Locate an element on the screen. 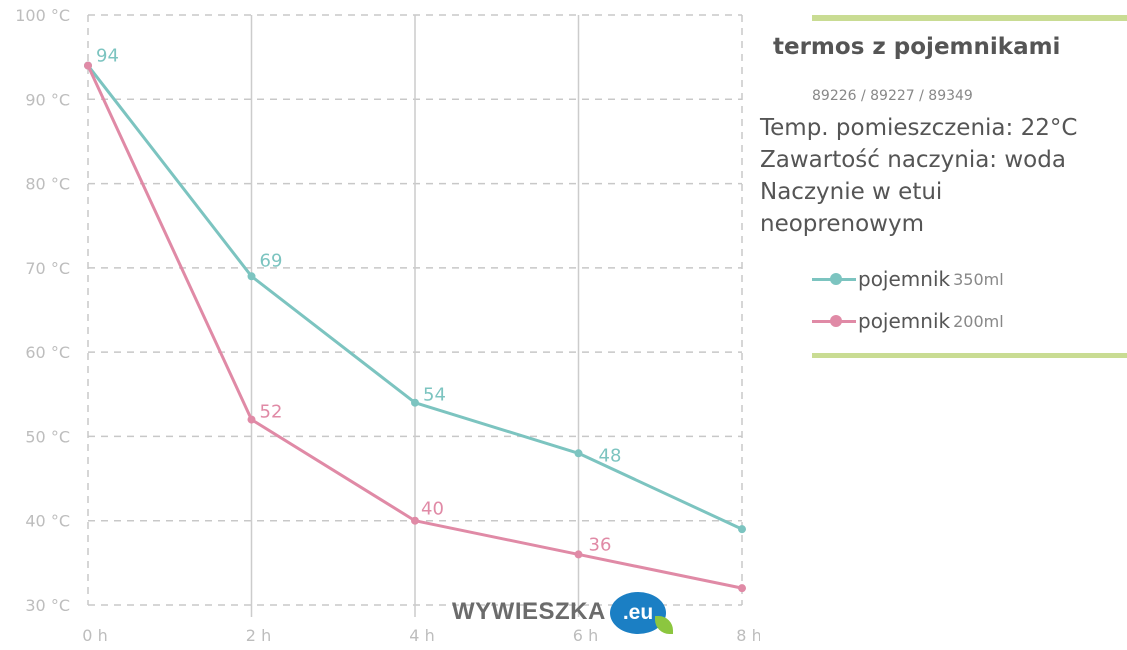  legend-item-200ml: pojemnik 200ml is located at coordinates (908, 321).